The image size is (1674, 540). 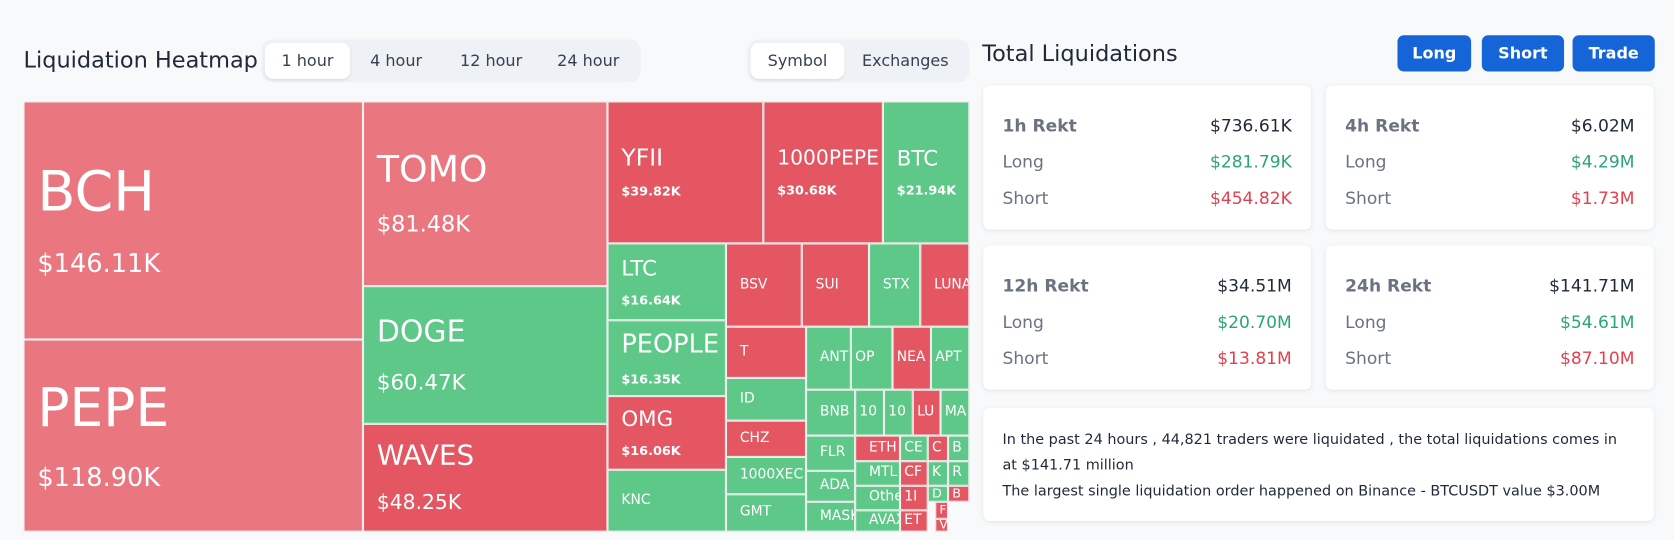 I want to click on tile-label: R, so click(x=957, y=472).